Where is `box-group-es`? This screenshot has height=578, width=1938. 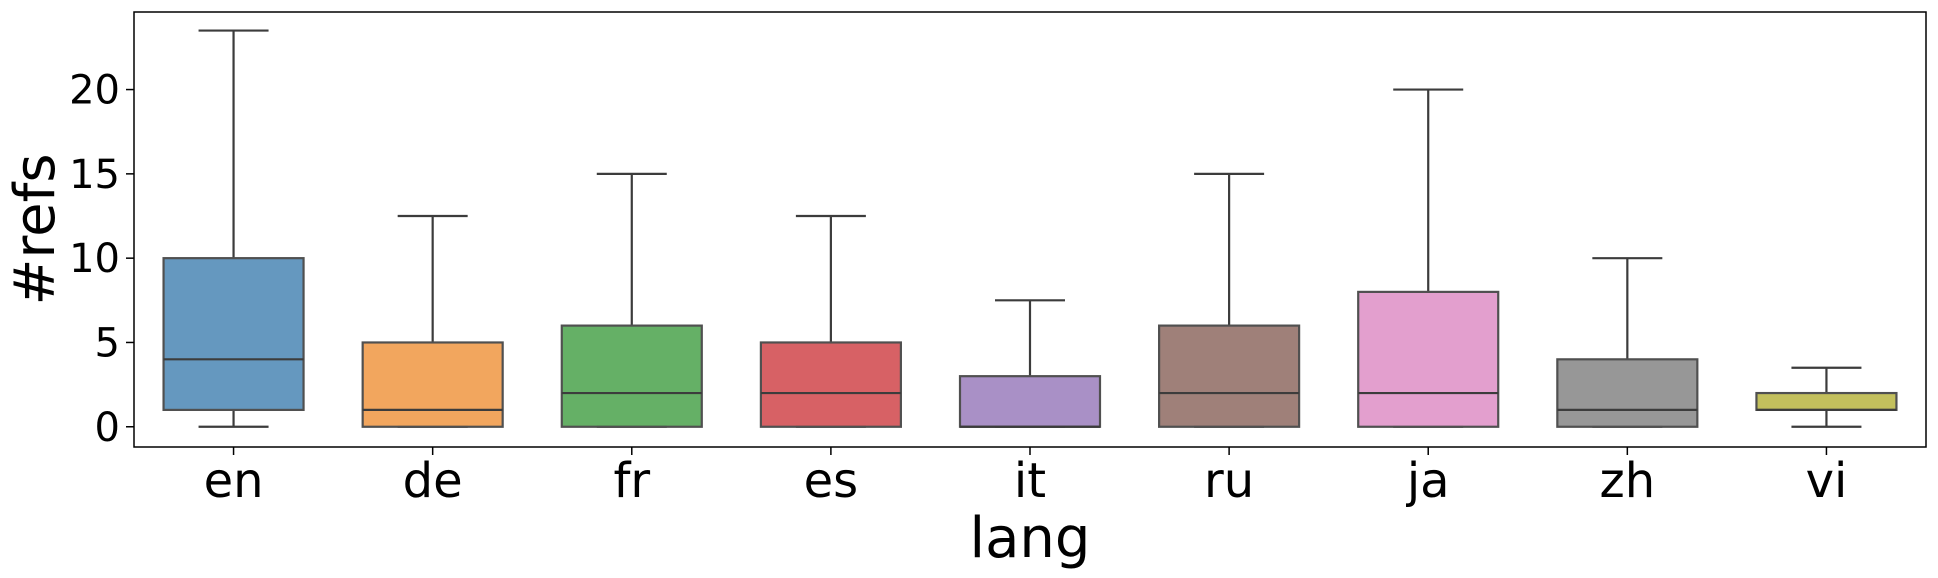 box-group-es is located at coordinates (830, 321).